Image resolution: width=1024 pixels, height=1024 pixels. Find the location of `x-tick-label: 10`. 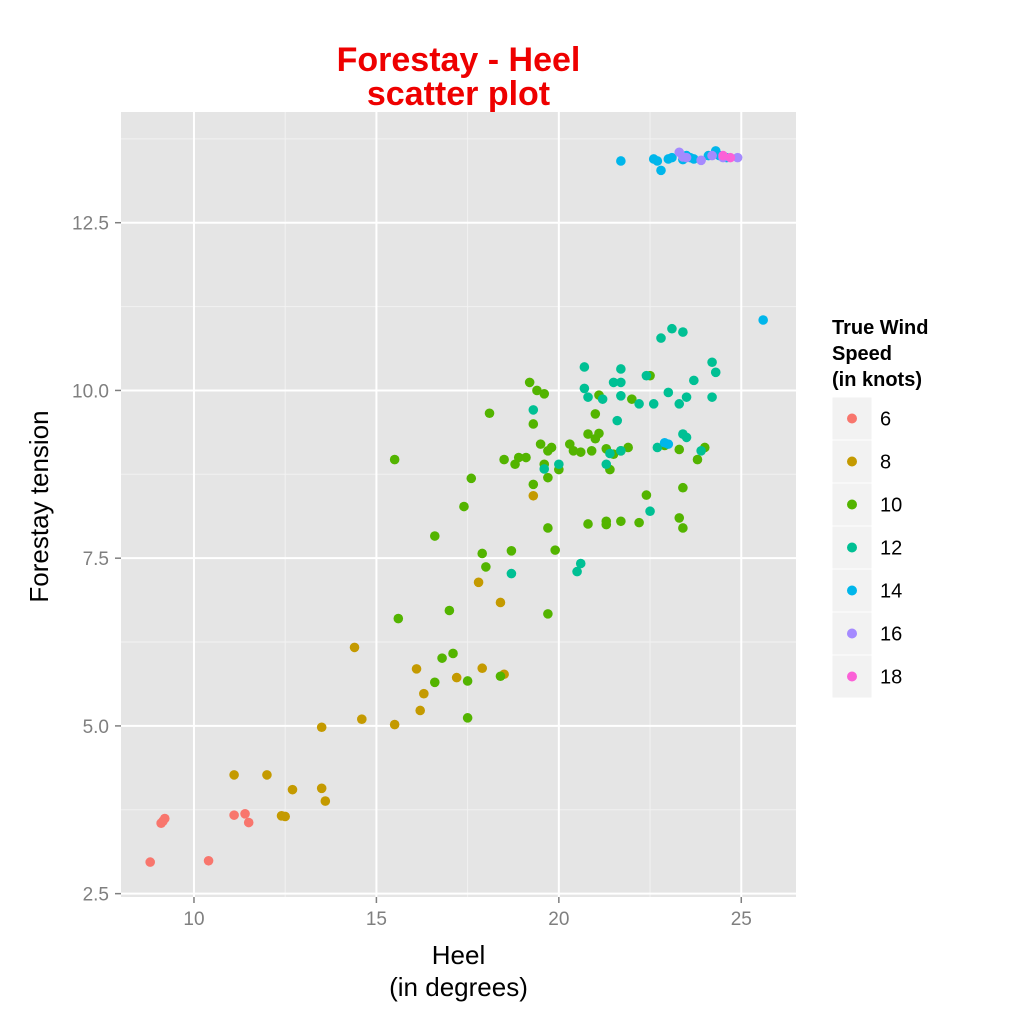

x-tick-label: 10 is located at coordinates (193, 919).